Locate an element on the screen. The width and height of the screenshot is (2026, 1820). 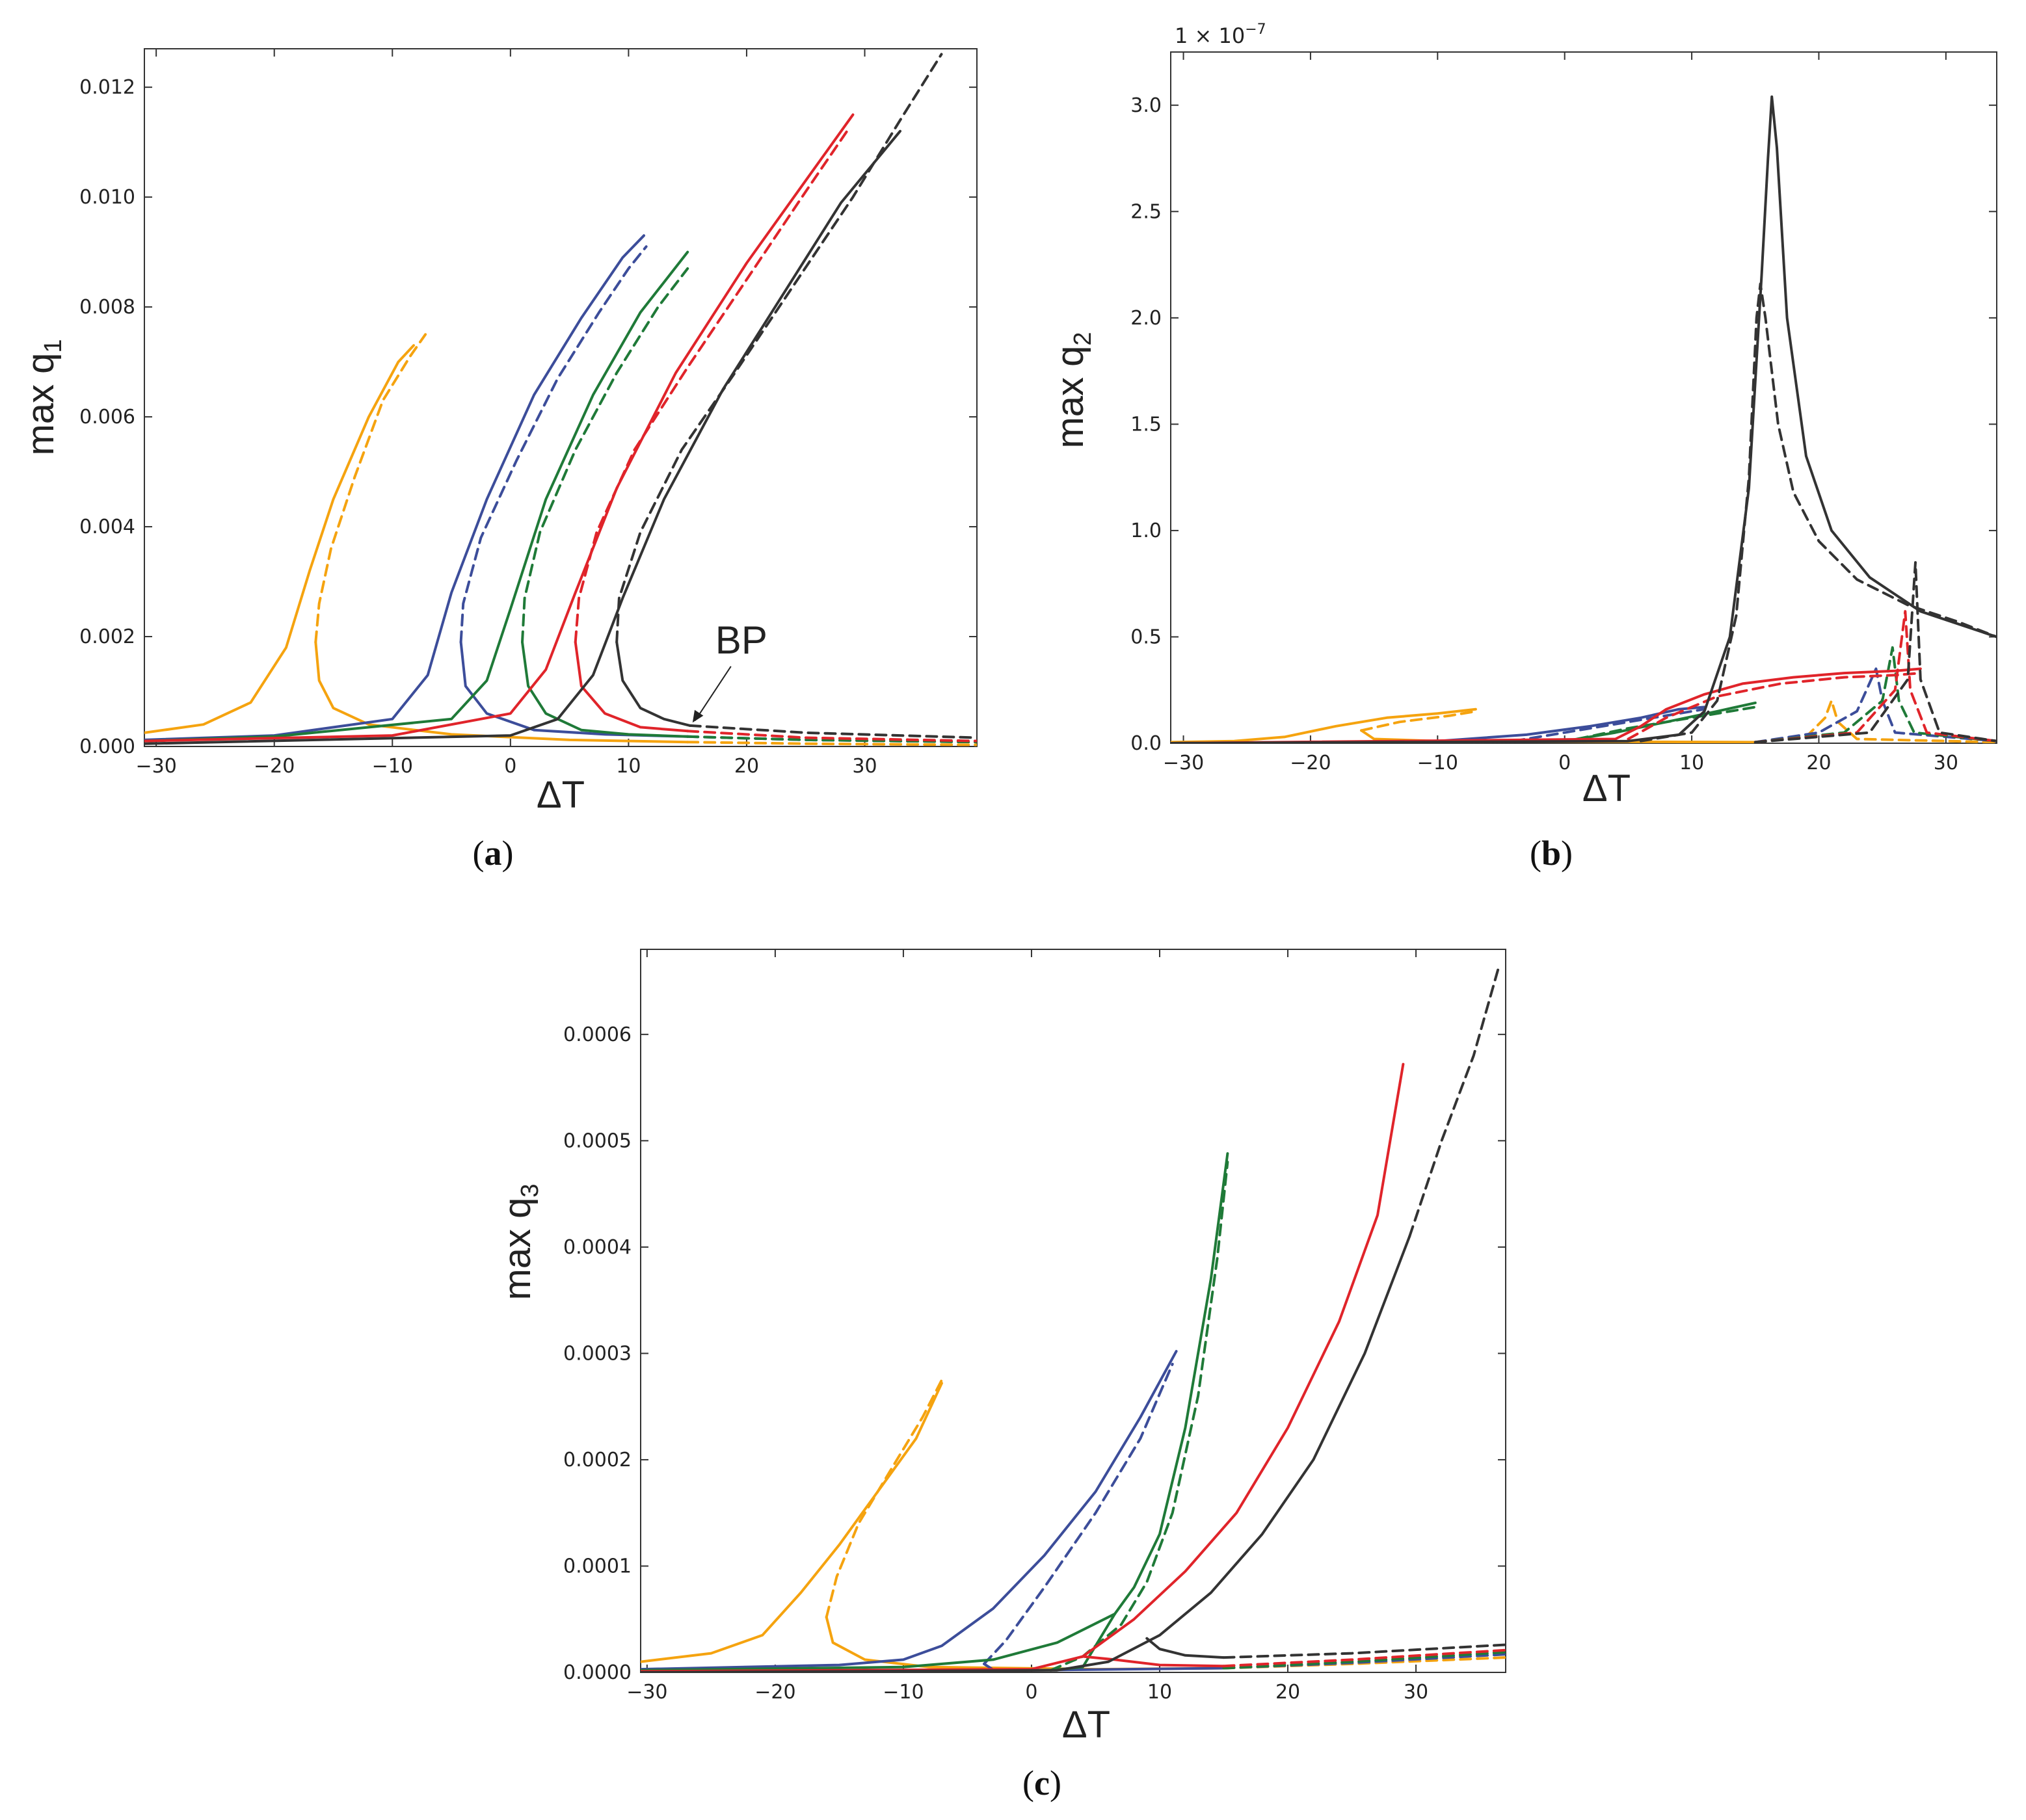
panel-a-xtick-label: 10 is located at coordinates (628, 767).